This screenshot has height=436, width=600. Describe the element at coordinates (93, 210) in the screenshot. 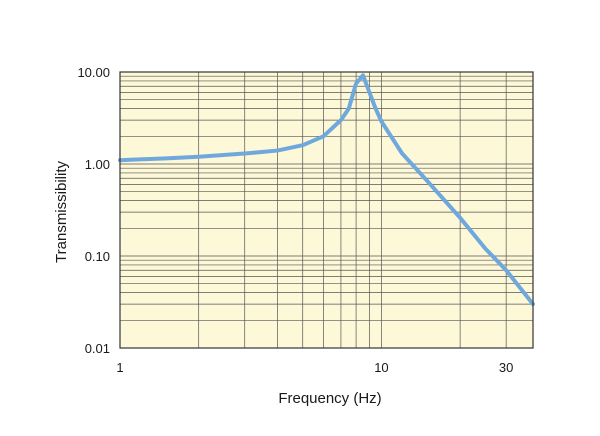

I see `y-tick-labels: 10.00 1.00 0.10 0.01` at that location.